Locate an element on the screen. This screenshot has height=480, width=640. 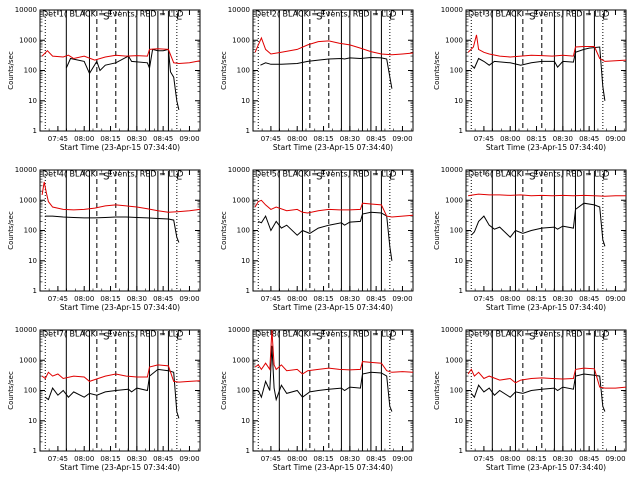
panel-title: Det 5( BLACK = Events, RED = LLD is located at coordinates (325, 174).